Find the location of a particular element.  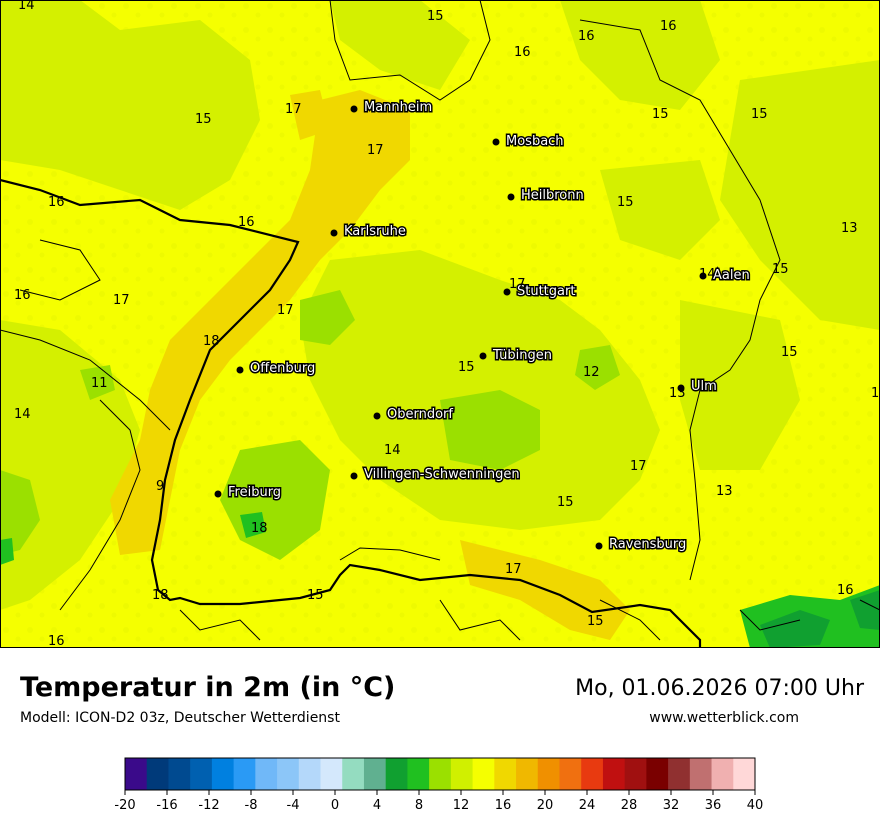

legend-tick-label: 16 is located at coordinates (503, 805).